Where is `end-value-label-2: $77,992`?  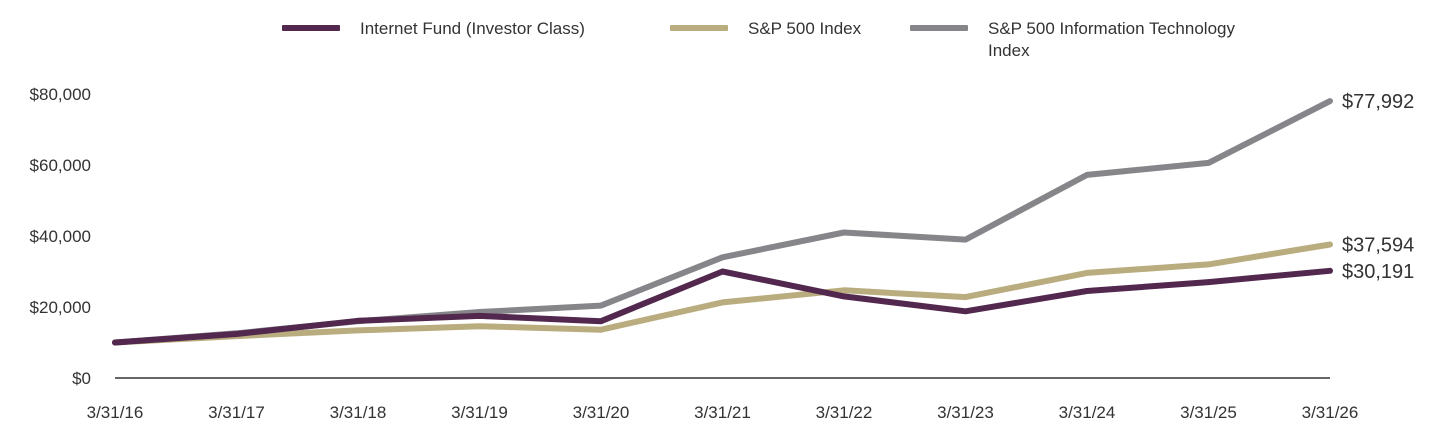 end-value-label-2: $77,992 is located at coordinates (1378, 102).